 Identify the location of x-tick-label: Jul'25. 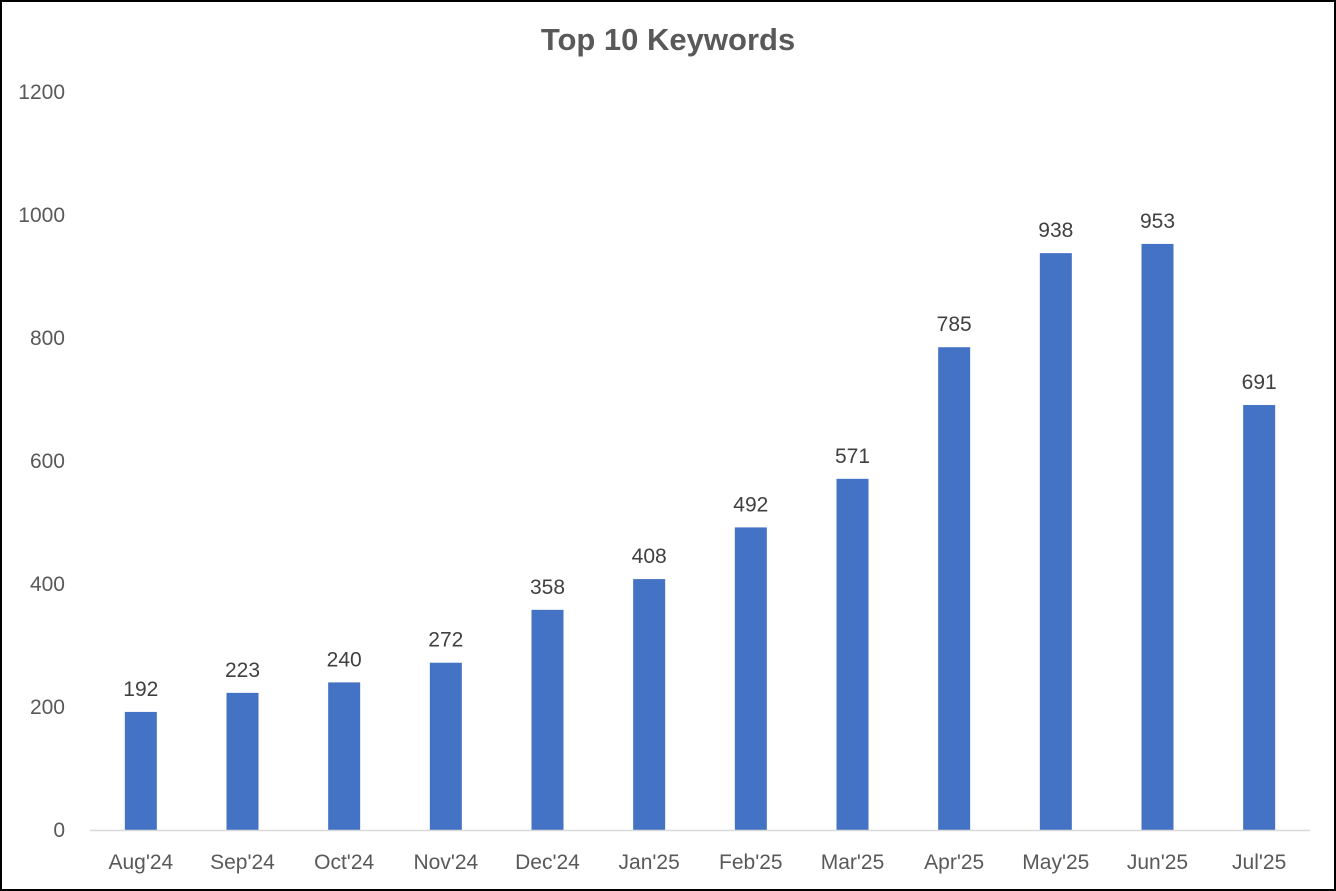
(1259, 862).